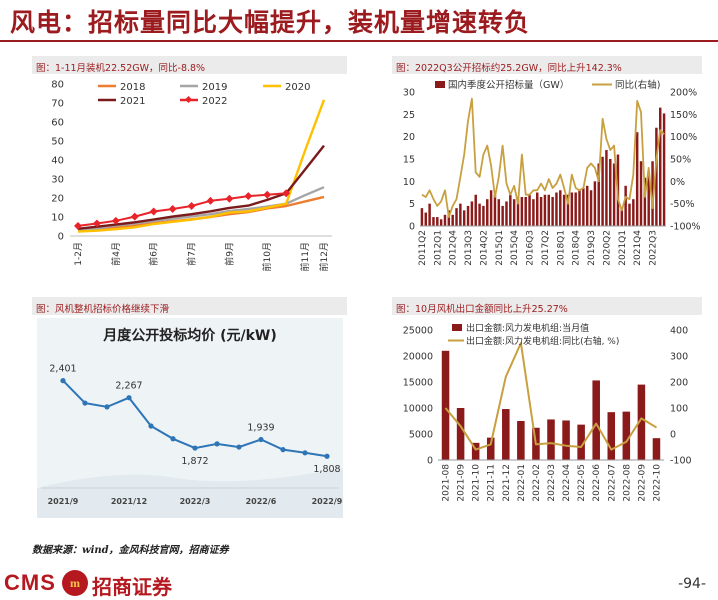 This screenshot has width=718, height=600. Describe the element at coordinates (592, 248) in the screenshot. I see `x-tick-label: 2019Q3` at that location.